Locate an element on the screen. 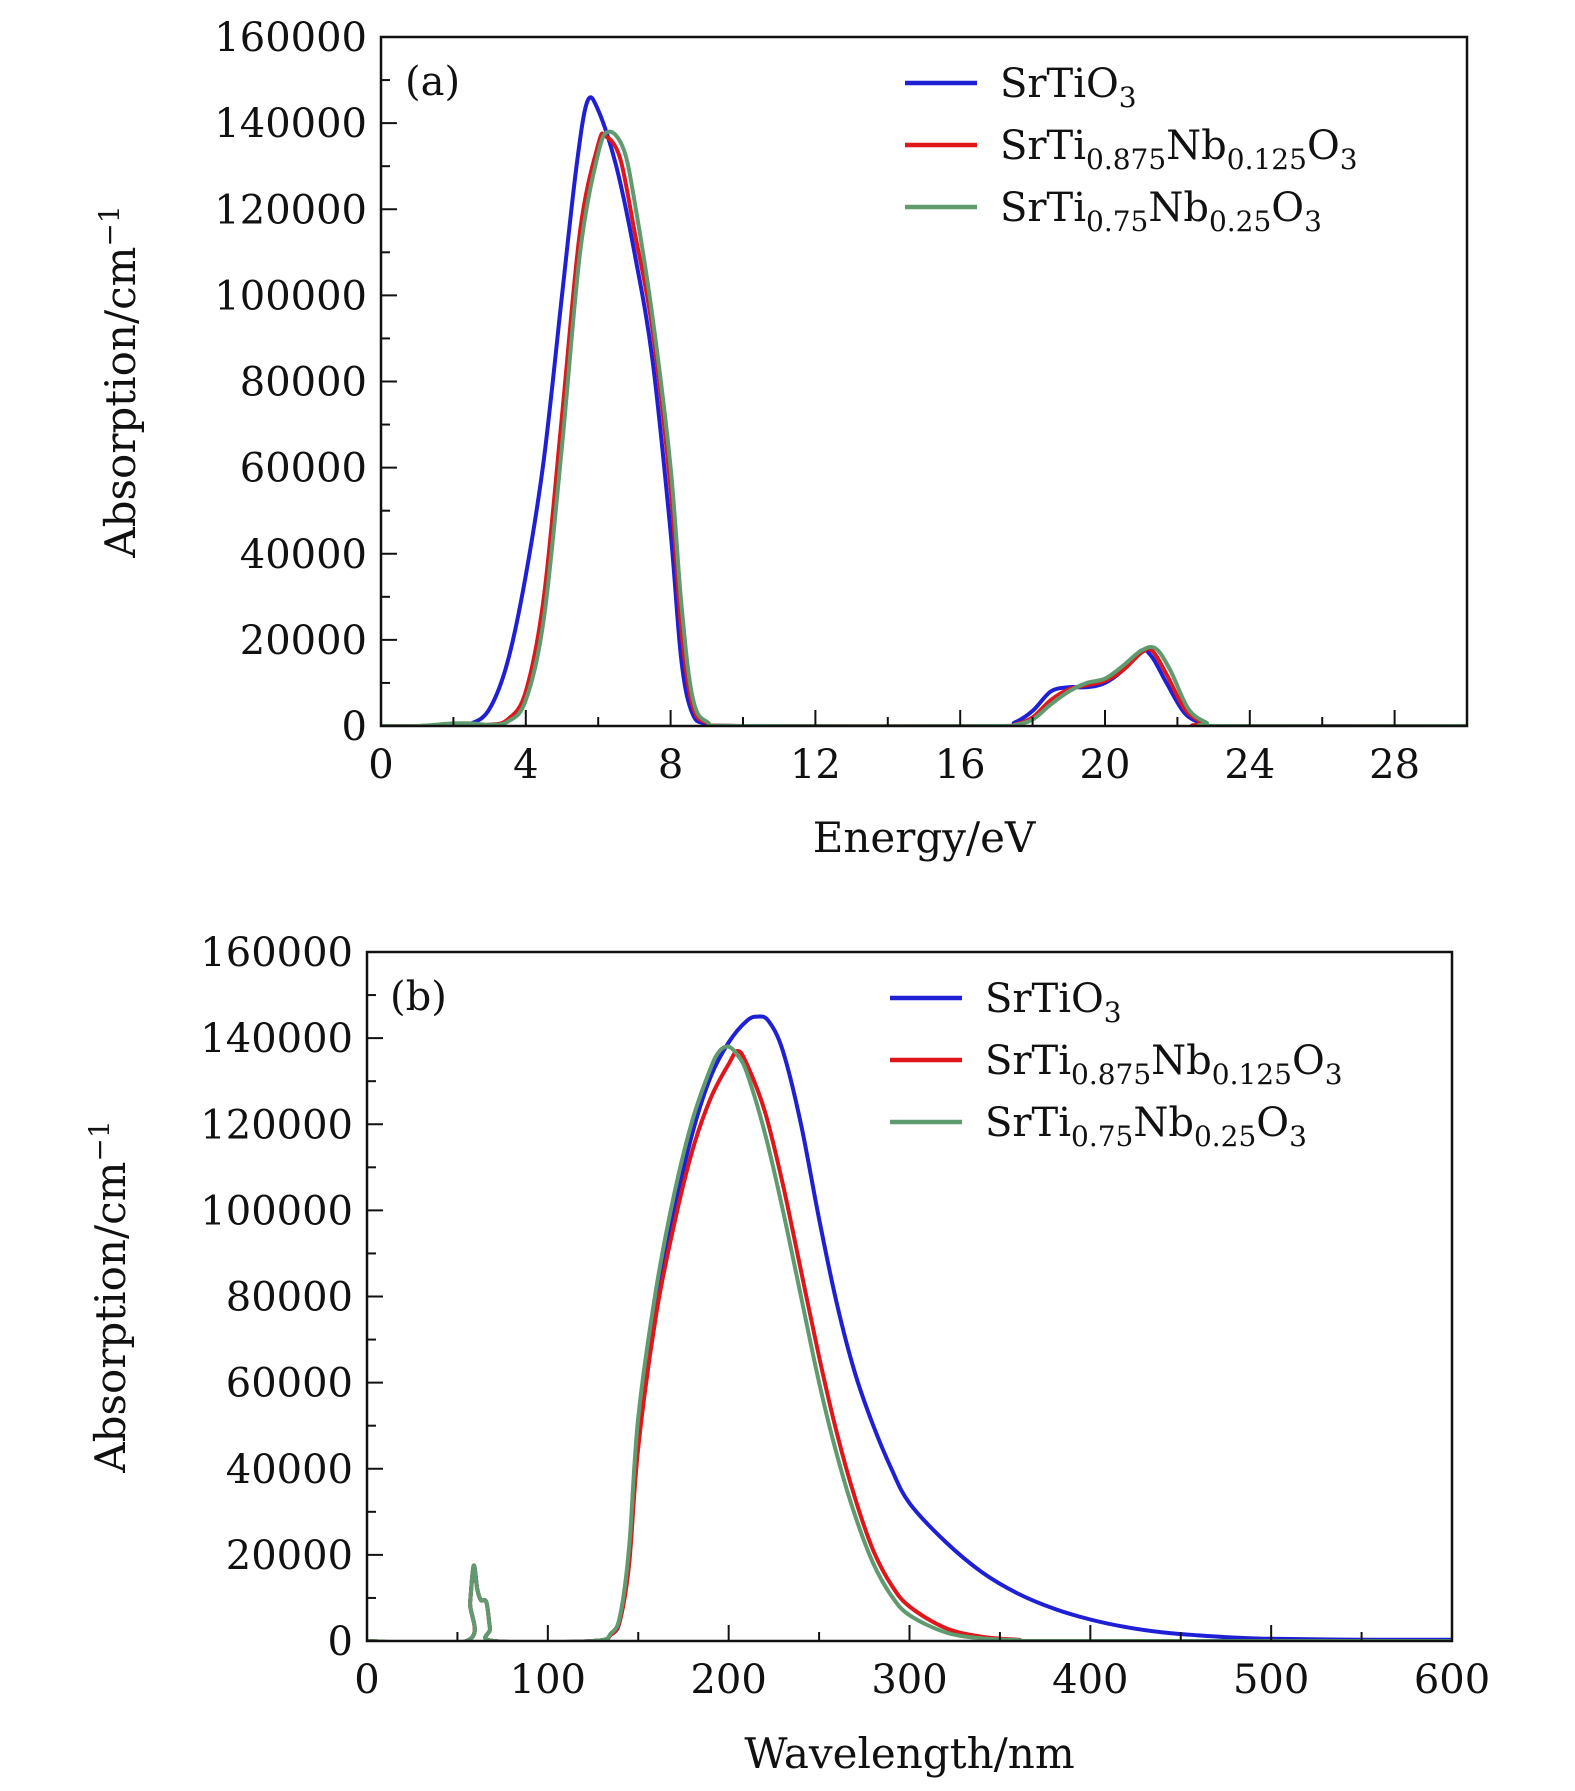 This screenshot has width=1575, height=1791. x-axis-title: Energy/eV is located at coordinates (924, 837).